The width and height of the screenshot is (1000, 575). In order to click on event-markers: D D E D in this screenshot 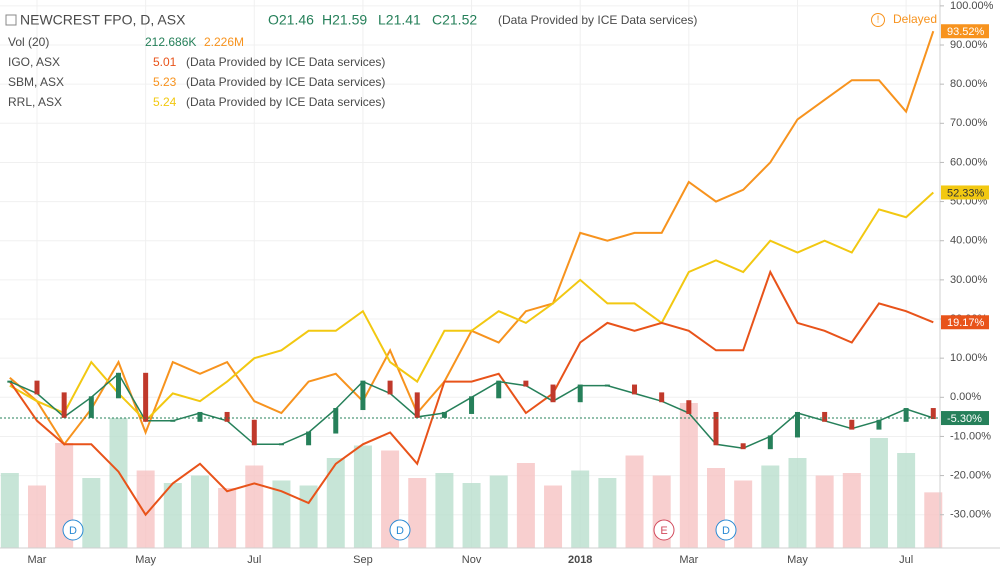, I will do `click(399, 530)`.